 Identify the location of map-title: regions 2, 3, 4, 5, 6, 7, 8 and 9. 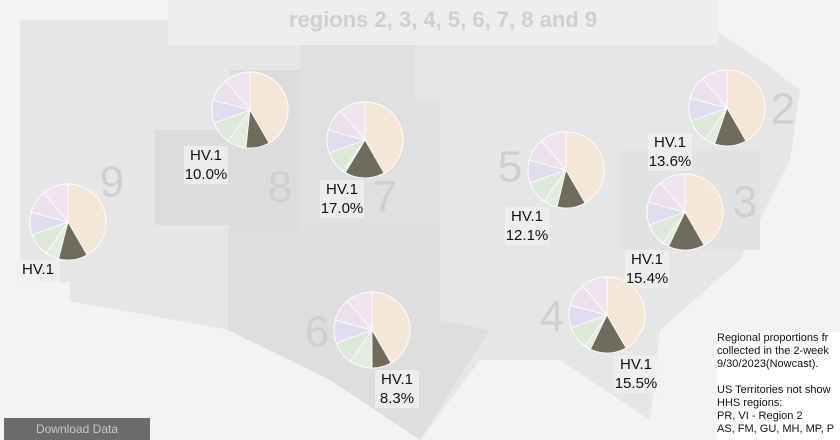
(443, 19).